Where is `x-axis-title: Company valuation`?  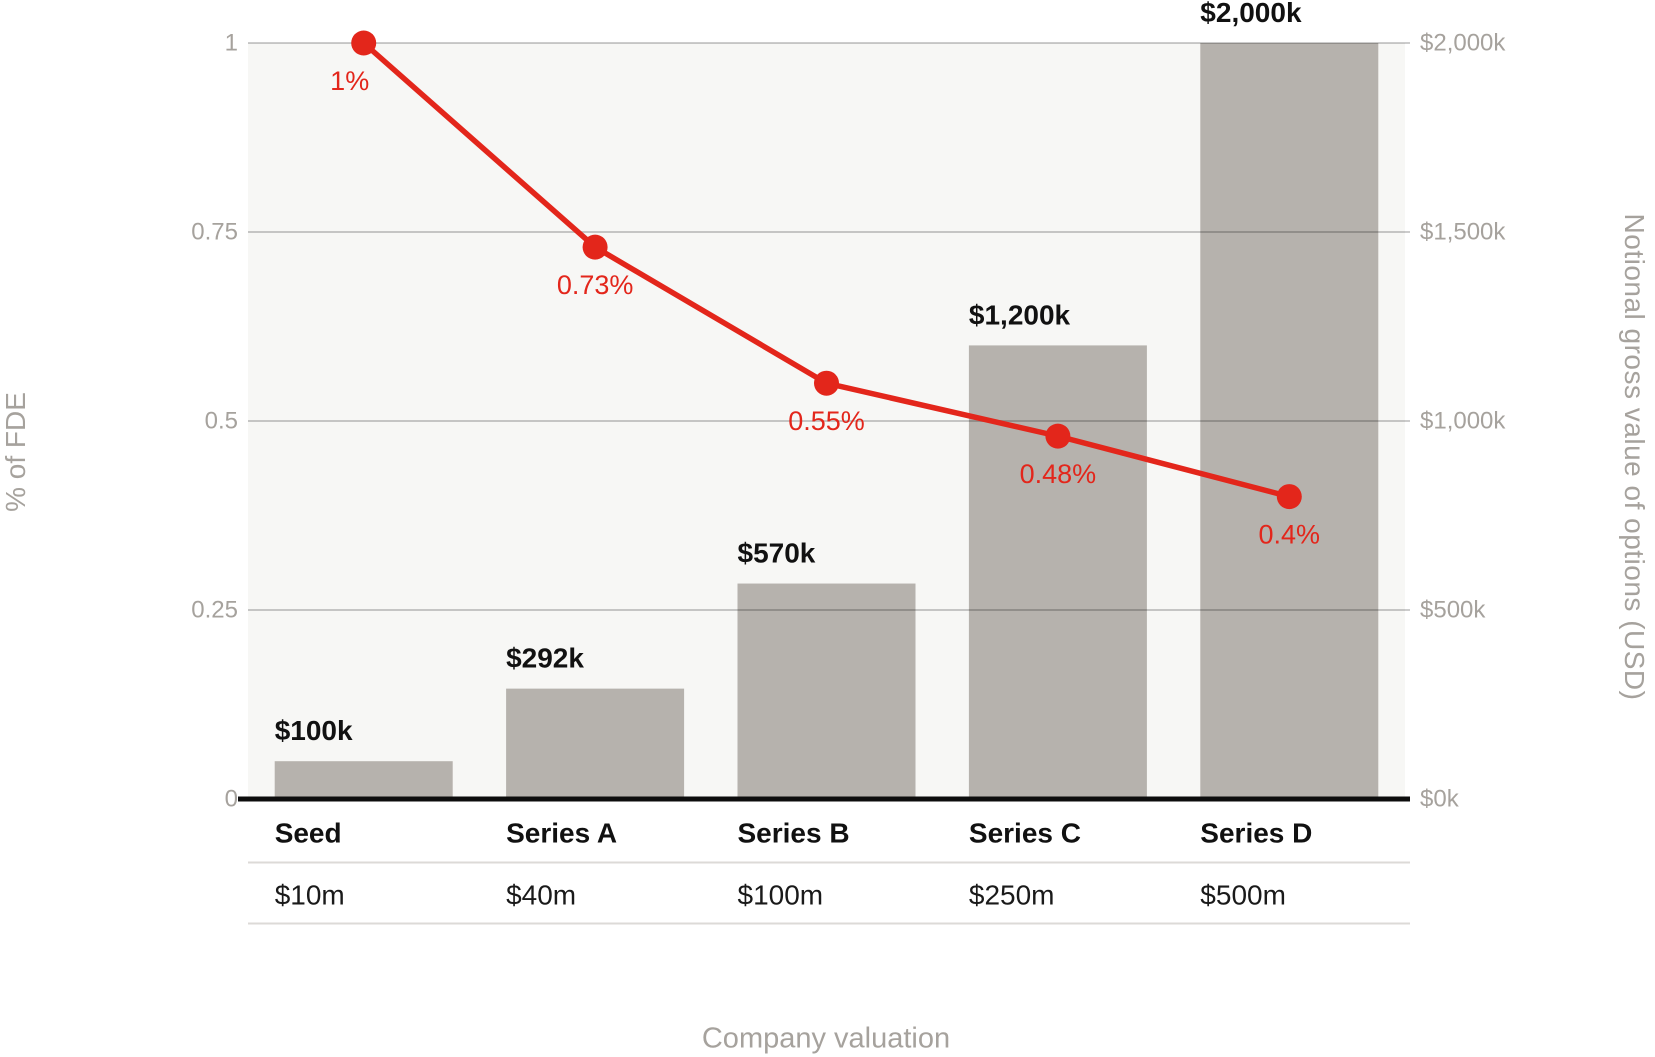
x-axis-title: Company valuation is located at coordinates (826, 1038).